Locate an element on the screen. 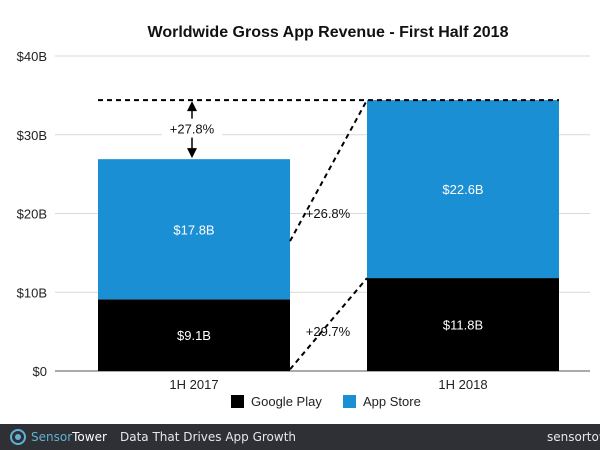 The width and height of the screenshot is (600, 450). data-label: $11.8B is located at coordinates (463, 325).